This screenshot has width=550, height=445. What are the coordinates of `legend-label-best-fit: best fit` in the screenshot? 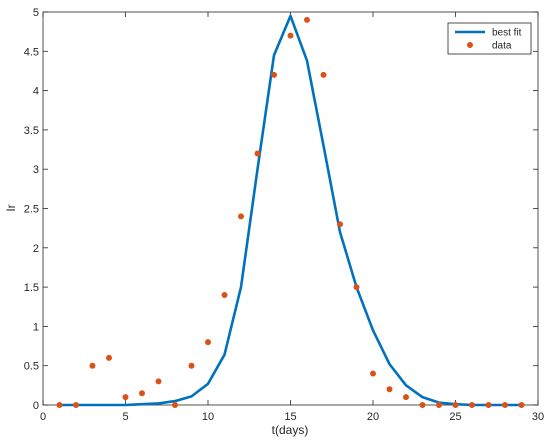 It's located at (507, 33).